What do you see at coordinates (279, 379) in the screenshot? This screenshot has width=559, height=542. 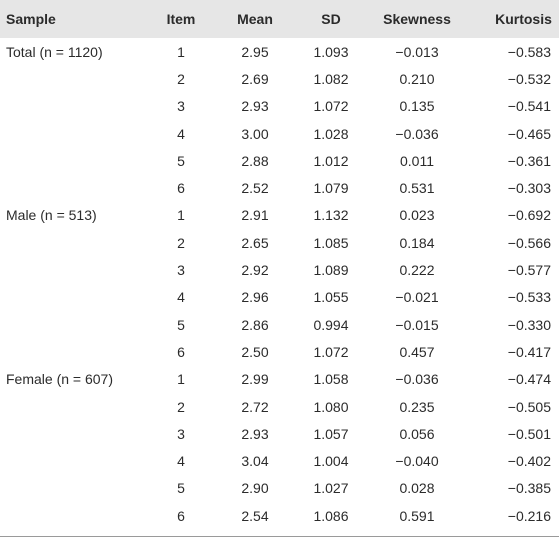 I see `table-row: Female (n = 607) 1 2.99 1.058 −0.036 −0.474` at bounding box center [279, 379].